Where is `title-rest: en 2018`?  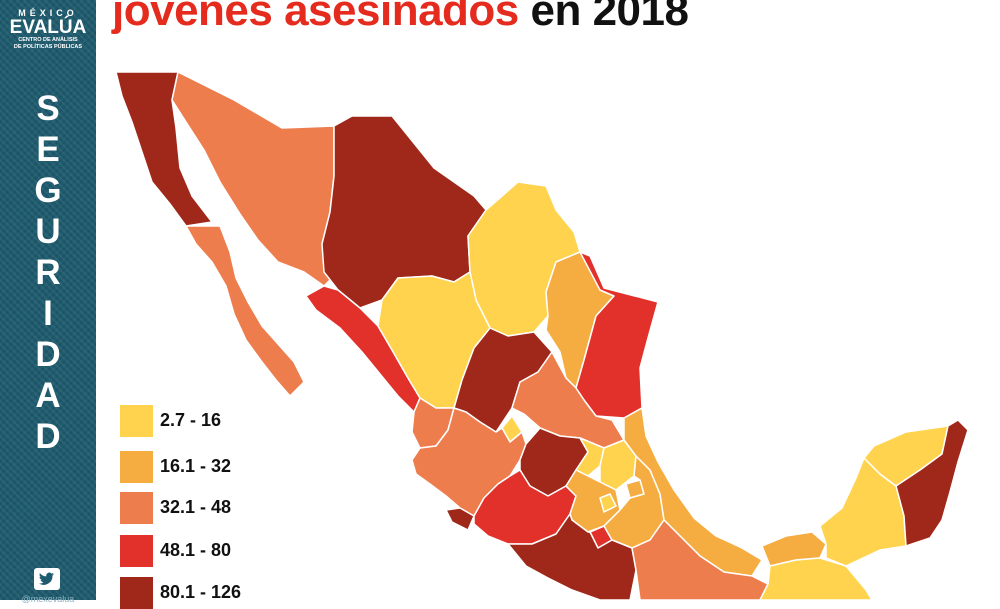 title-rest: en 2018 is located at coordinates (603, 17).